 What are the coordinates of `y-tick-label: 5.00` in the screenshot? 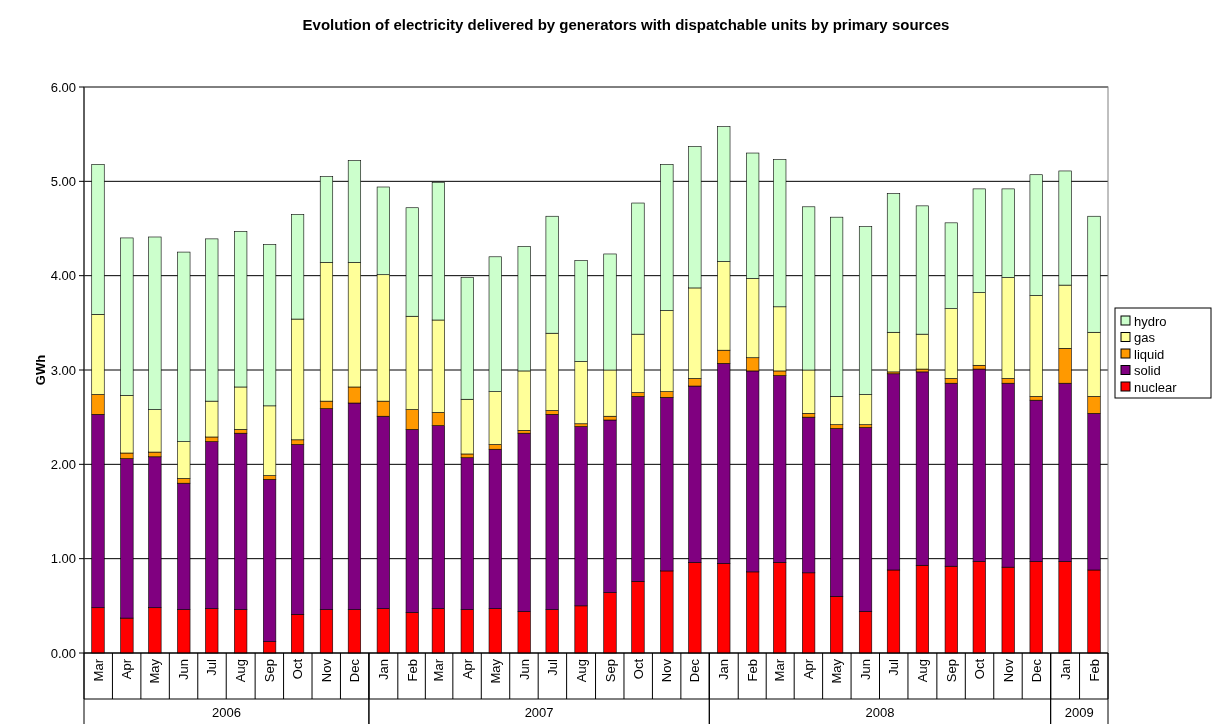 It's located at (63, 181).